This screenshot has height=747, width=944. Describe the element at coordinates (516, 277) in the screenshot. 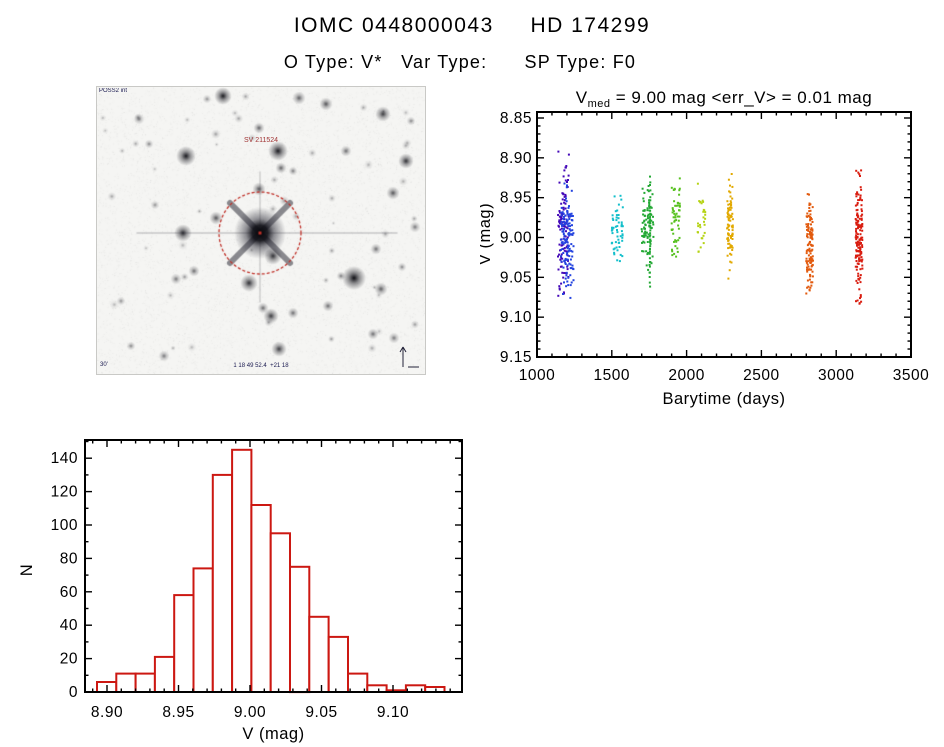

I see `y-tick-label: 9.05` at that location.